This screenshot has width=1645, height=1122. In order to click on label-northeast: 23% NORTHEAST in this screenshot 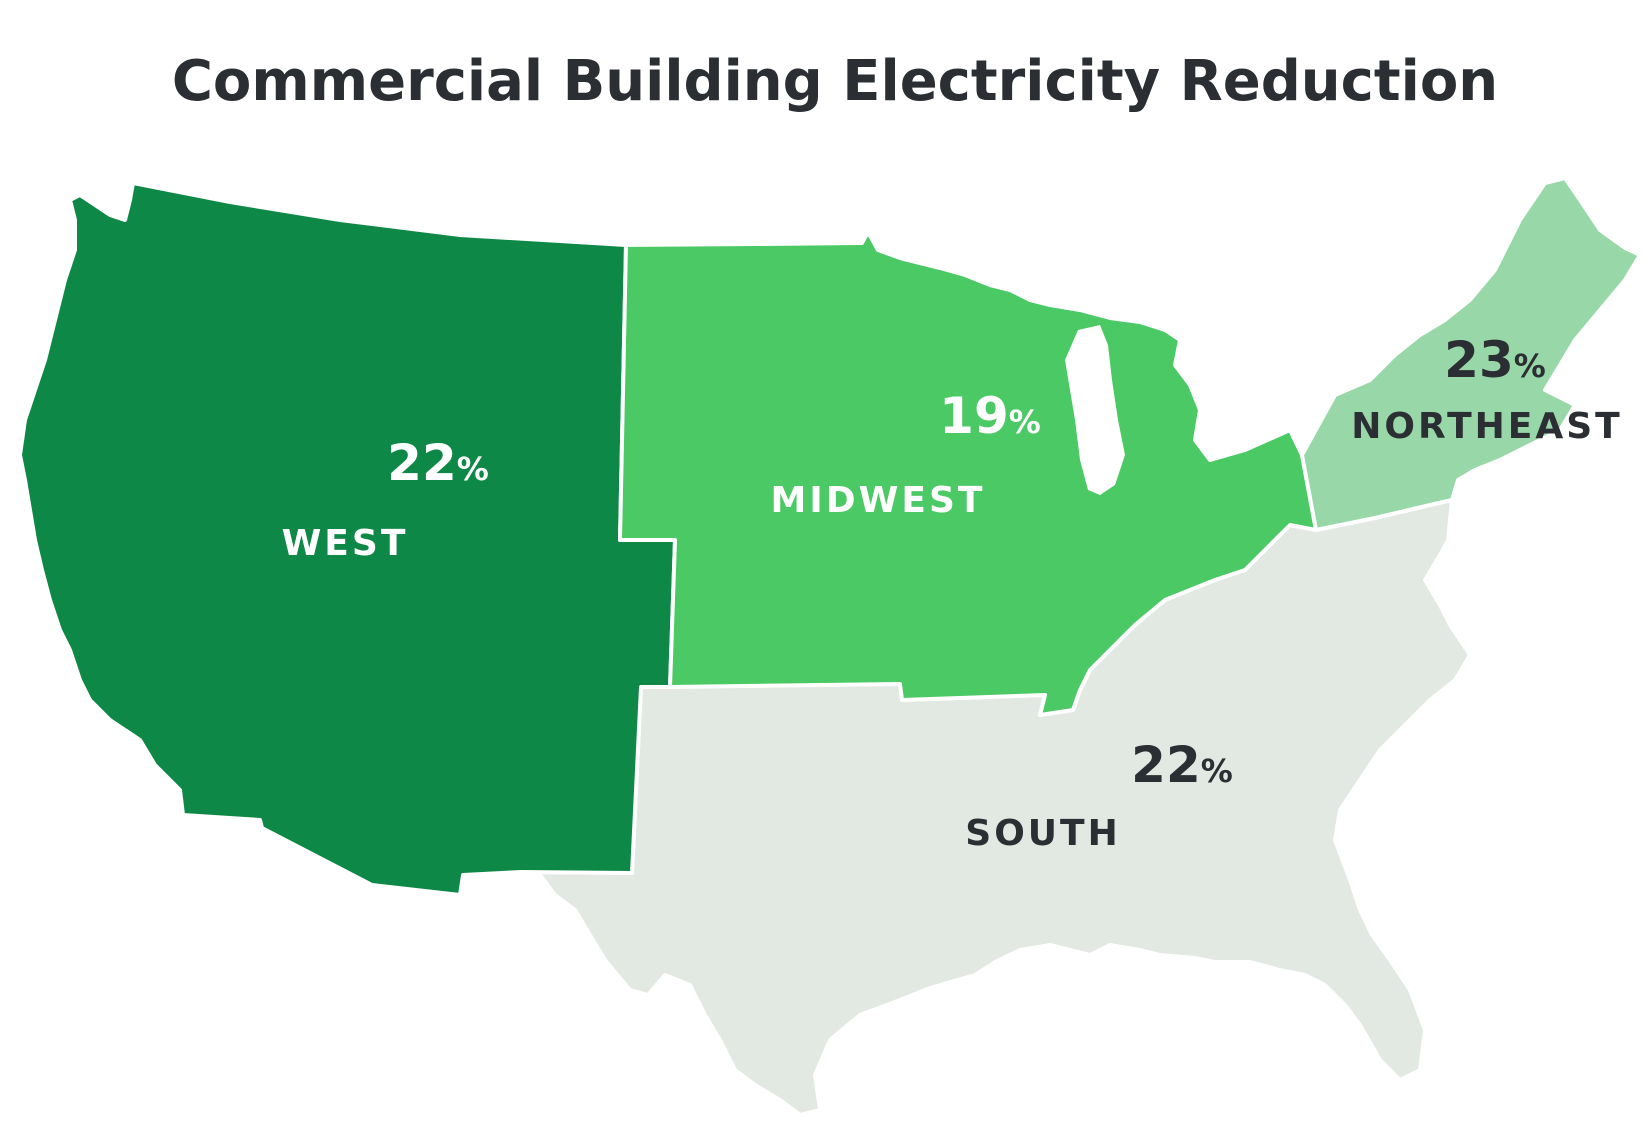, I will do `click(1486, 389)`.